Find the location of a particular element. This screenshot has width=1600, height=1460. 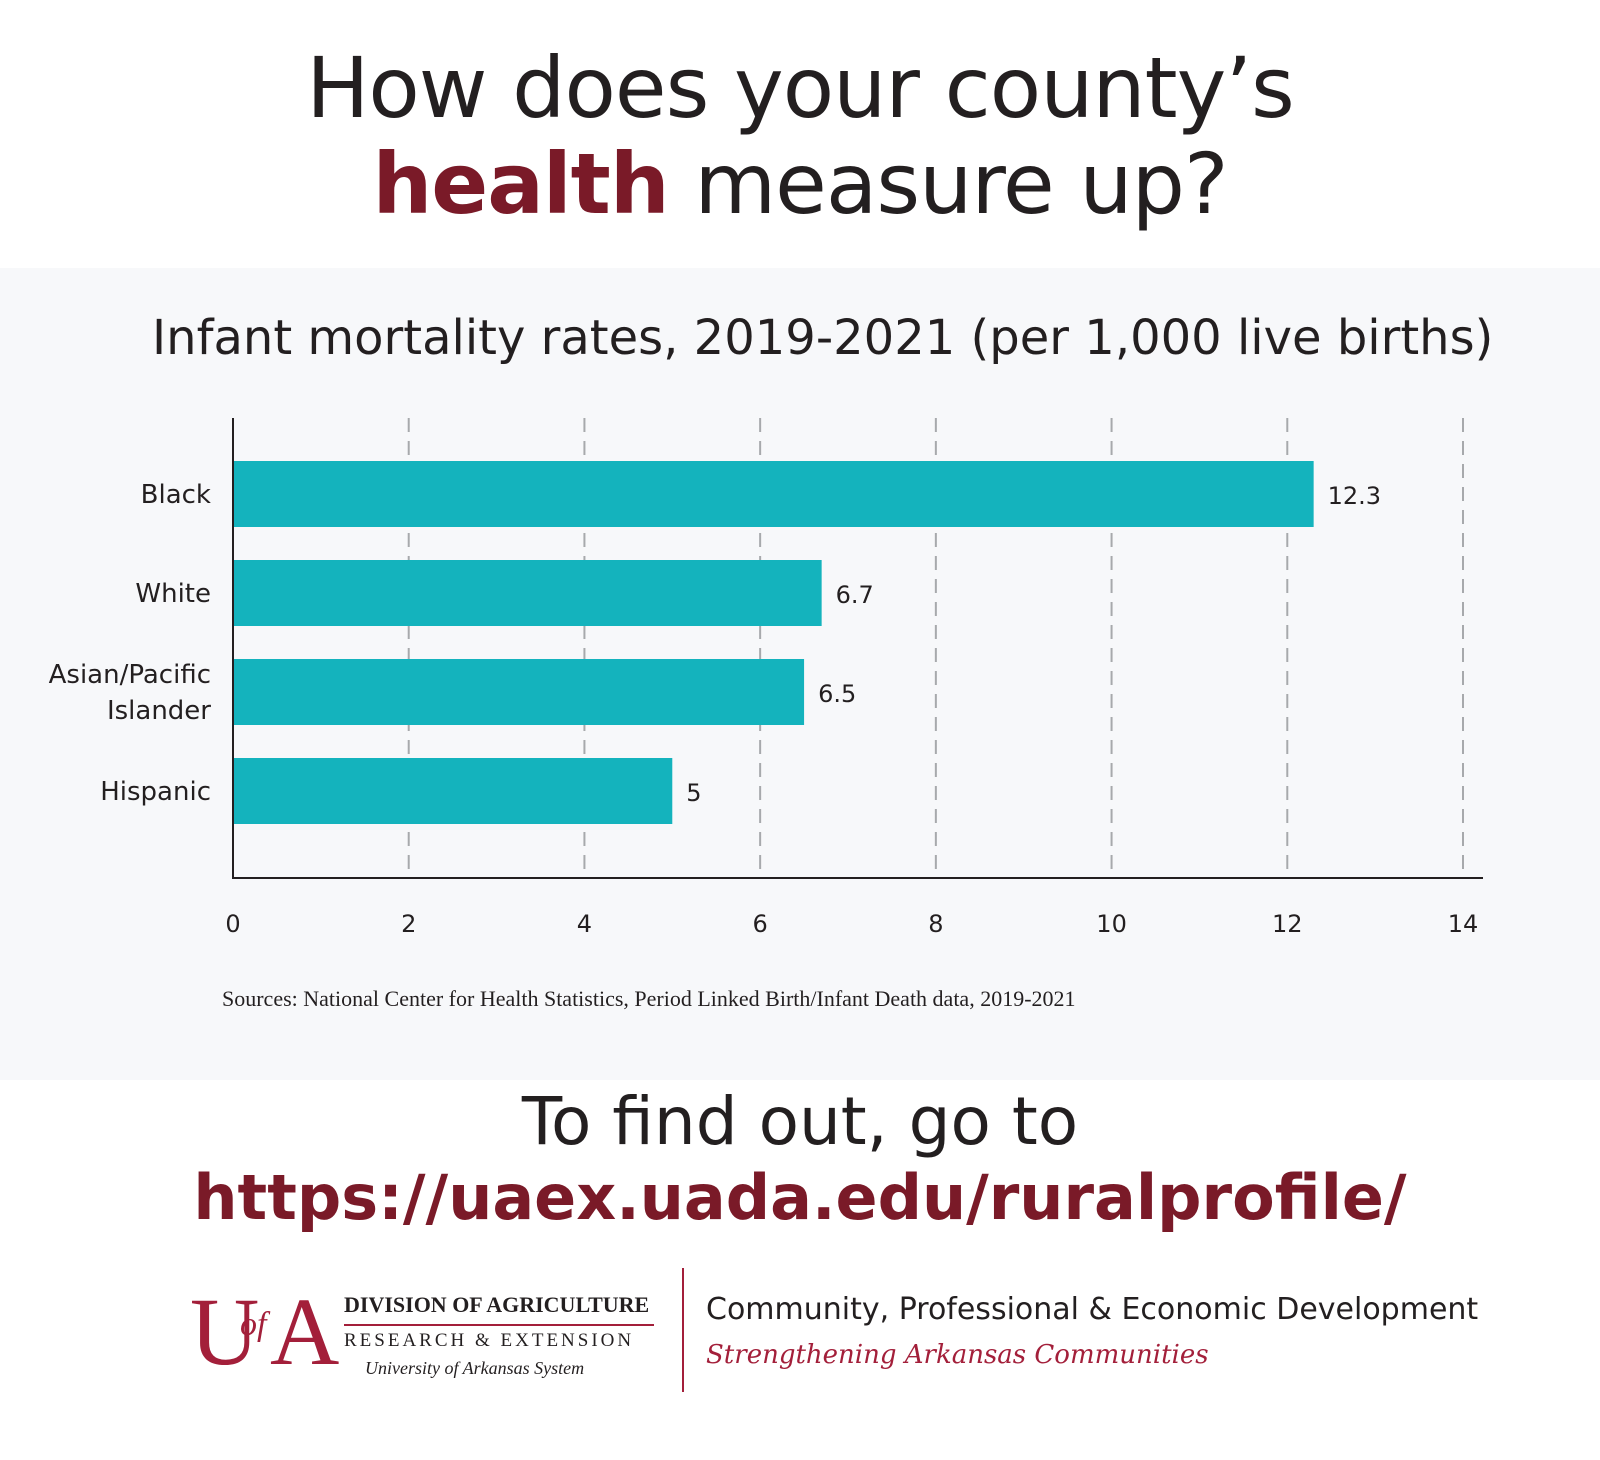

bar-value-label: 5 is located at coordinates (693, 793).